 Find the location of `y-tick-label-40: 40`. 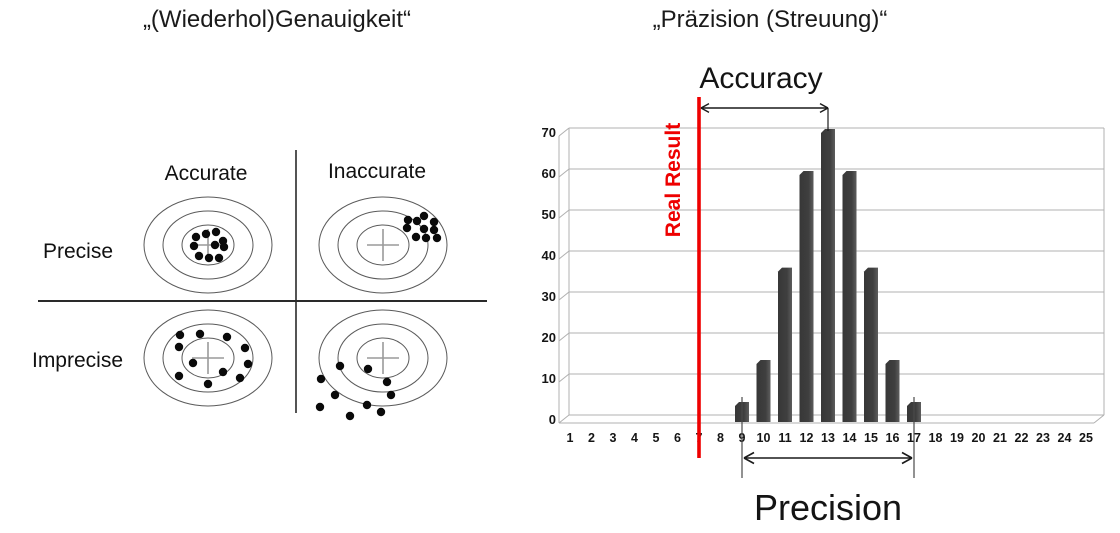

y-tick-label-40: 40 is located at coordinates (549, 255).